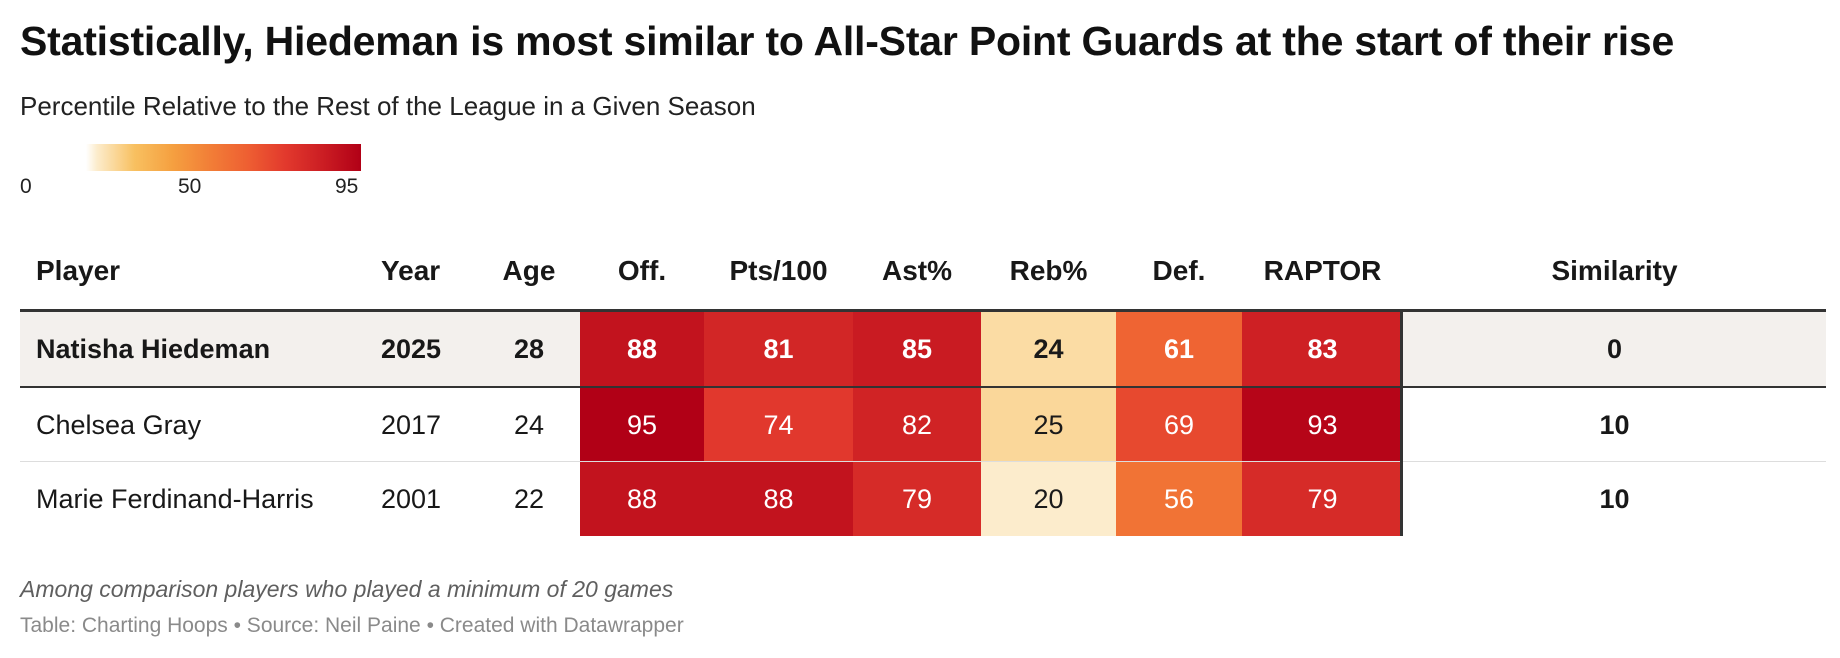 Image resolution: width=1840 pixels, height=658 pixels. What do you see at coordinates (1179, 425) in the screenshot?
I see `heat-cell-def: 69` at bounding box center [1179, 425].